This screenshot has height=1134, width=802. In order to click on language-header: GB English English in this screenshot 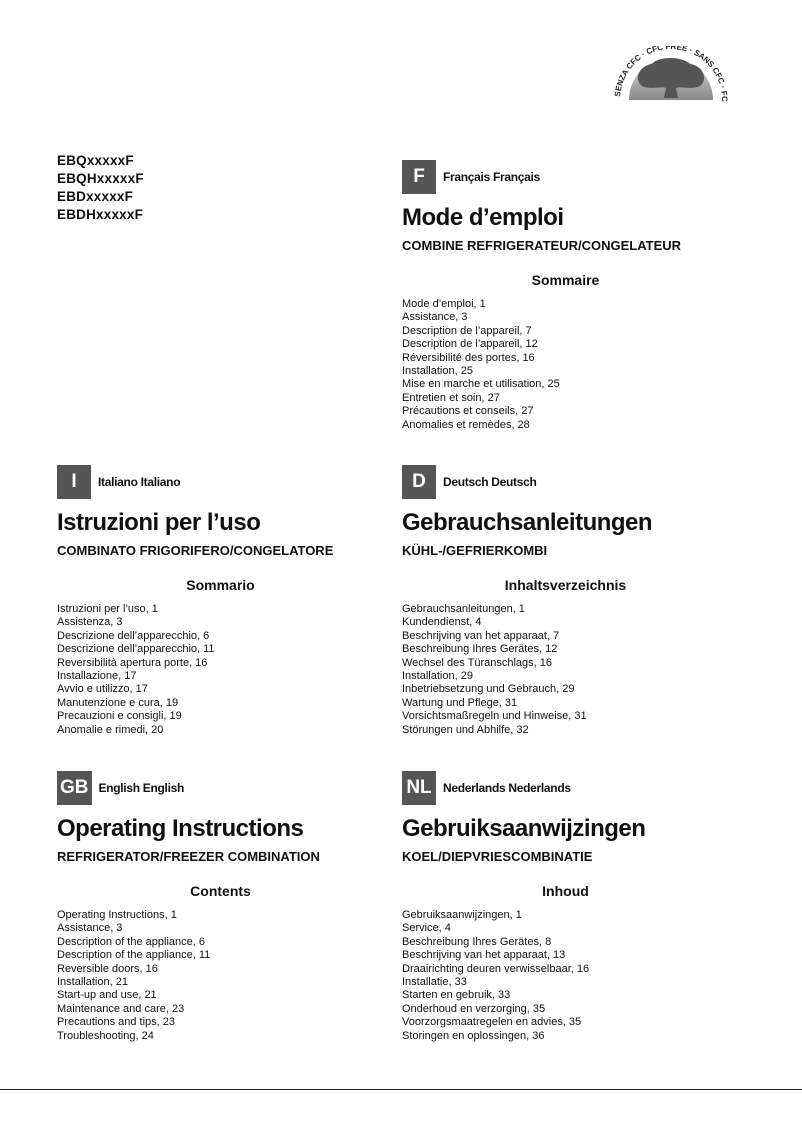, I will do `click(227, 788)`.